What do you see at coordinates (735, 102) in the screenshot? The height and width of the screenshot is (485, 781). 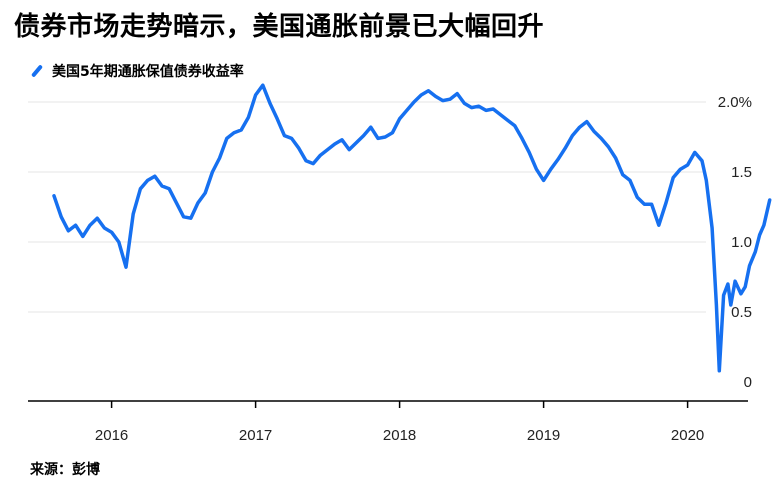 I see `y-tick-label: 2.0%` at bounding box center [735, 102].